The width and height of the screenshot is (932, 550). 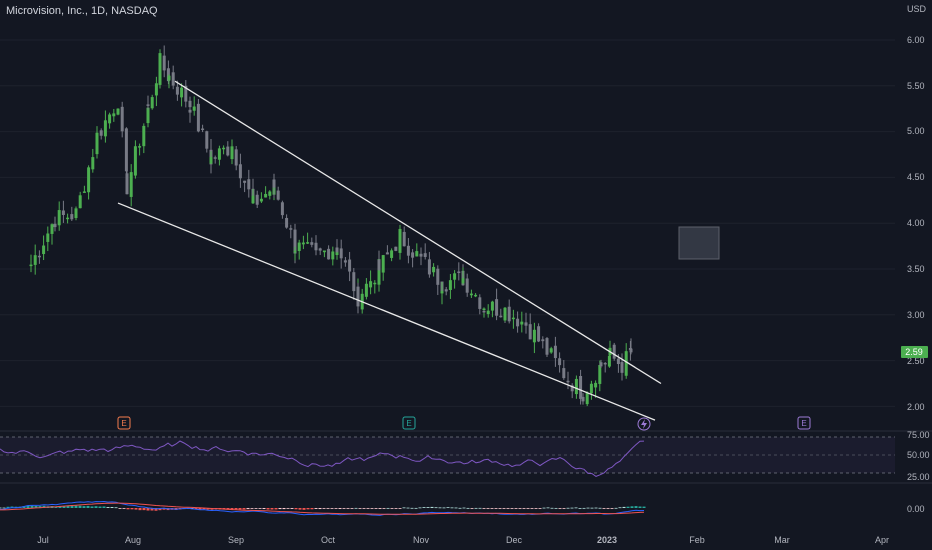 I want to click on svg-text: 4.00, so click(x=916, y=223).